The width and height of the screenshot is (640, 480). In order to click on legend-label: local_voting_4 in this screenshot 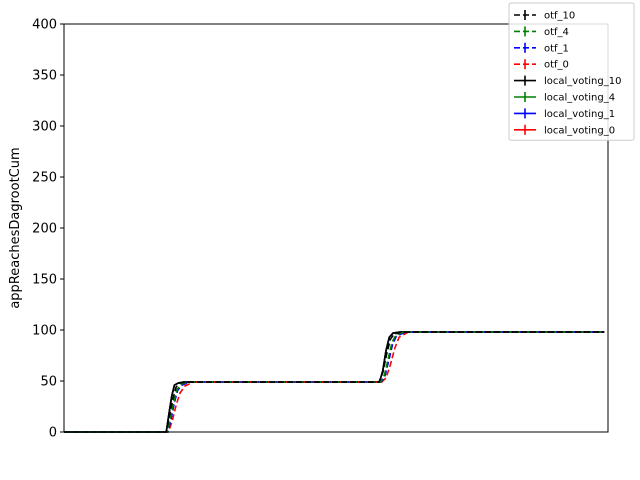, I will do `click(579, 98)`.